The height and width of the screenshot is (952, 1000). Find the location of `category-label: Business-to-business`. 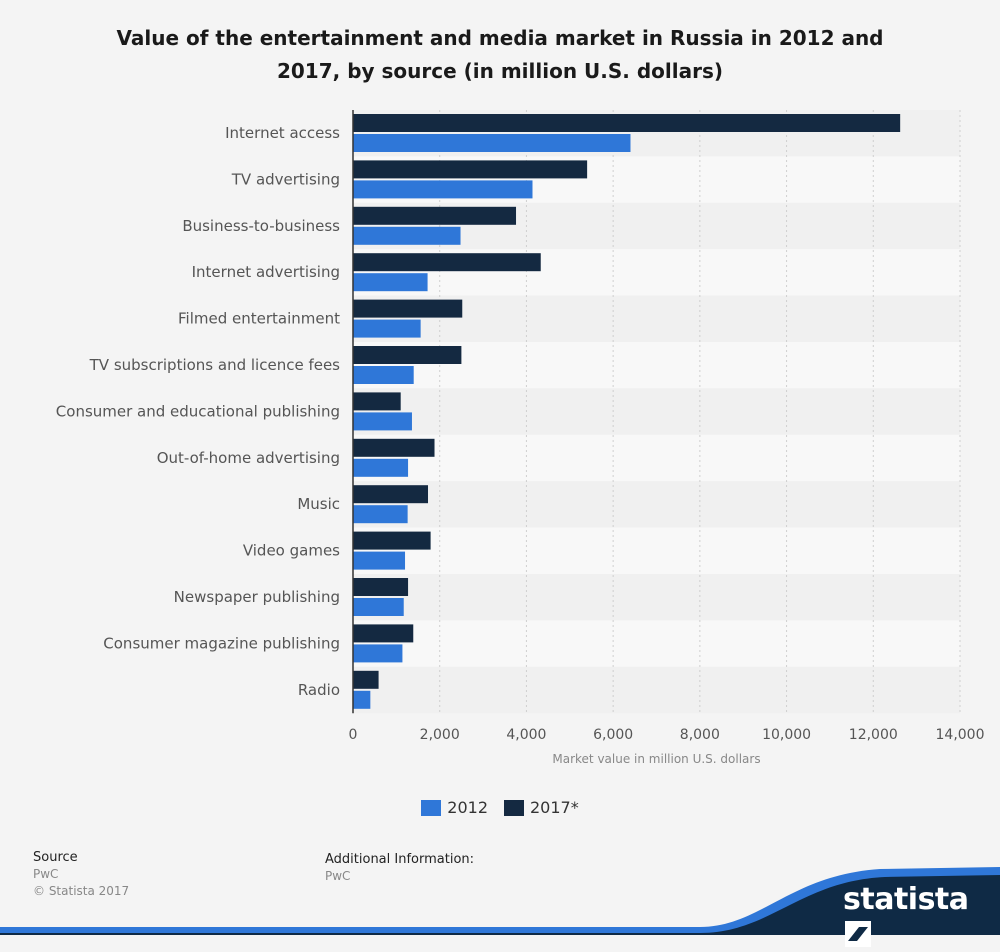

category-label: Business-to-business is located at coordinates (261, 226).